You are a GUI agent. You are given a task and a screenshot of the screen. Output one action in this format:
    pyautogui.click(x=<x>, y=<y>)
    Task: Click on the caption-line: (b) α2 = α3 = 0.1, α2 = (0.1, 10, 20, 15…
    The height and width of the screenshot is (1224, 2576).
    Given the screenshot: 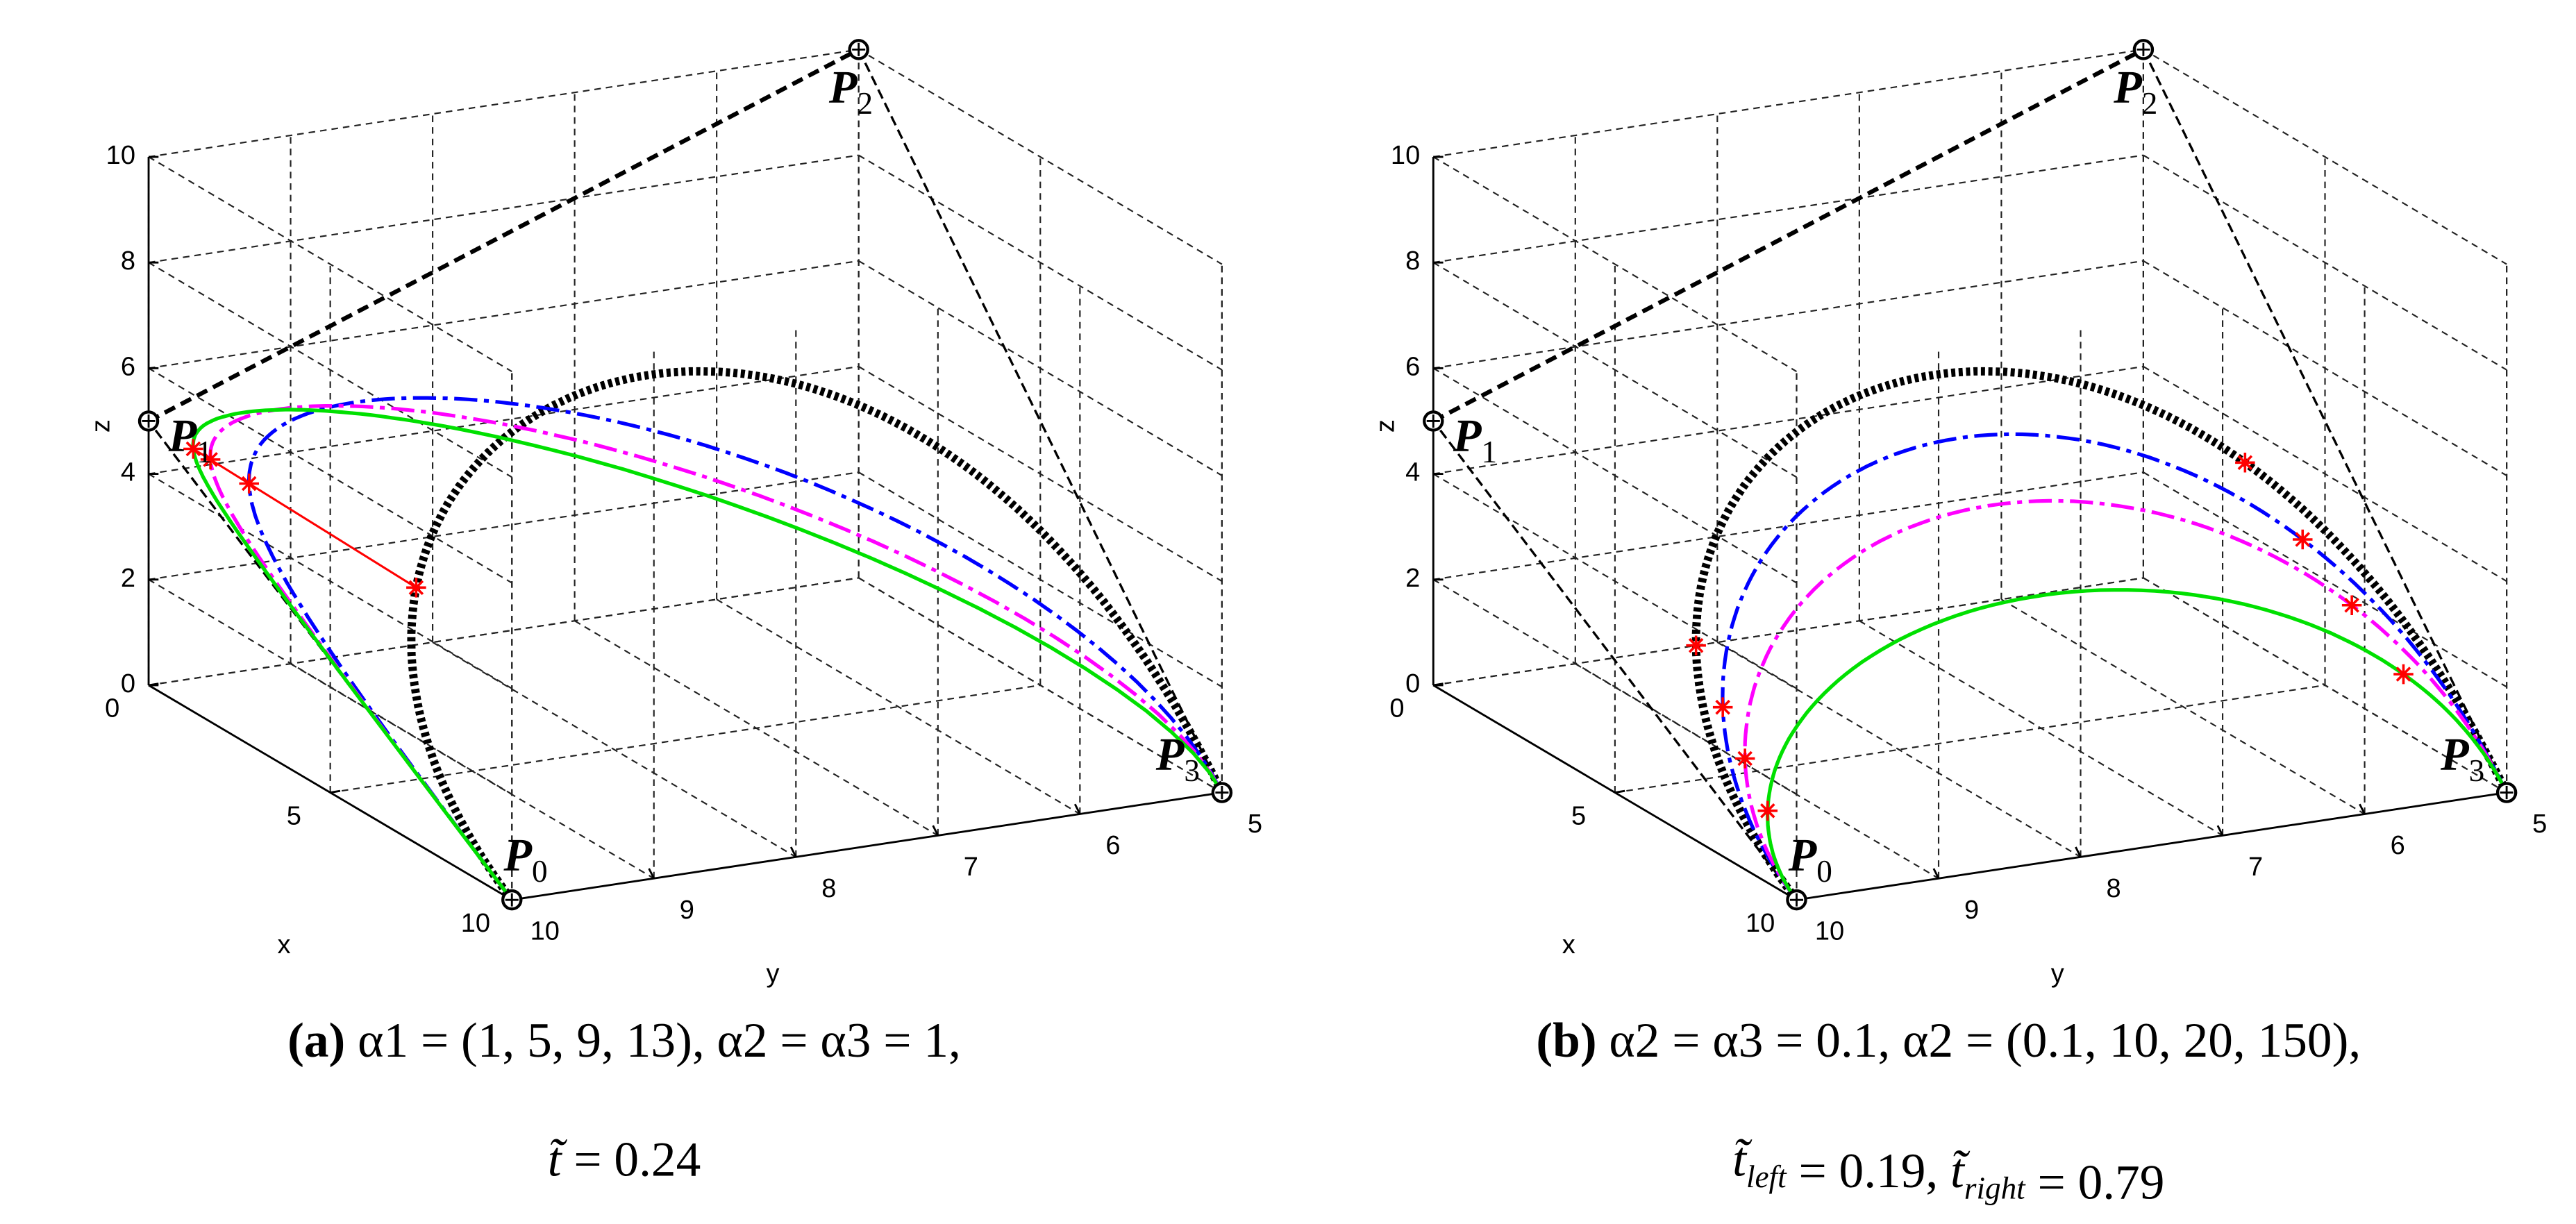 What is the action you would take?
    pyautogui.click(x=1948, y=1040)
    